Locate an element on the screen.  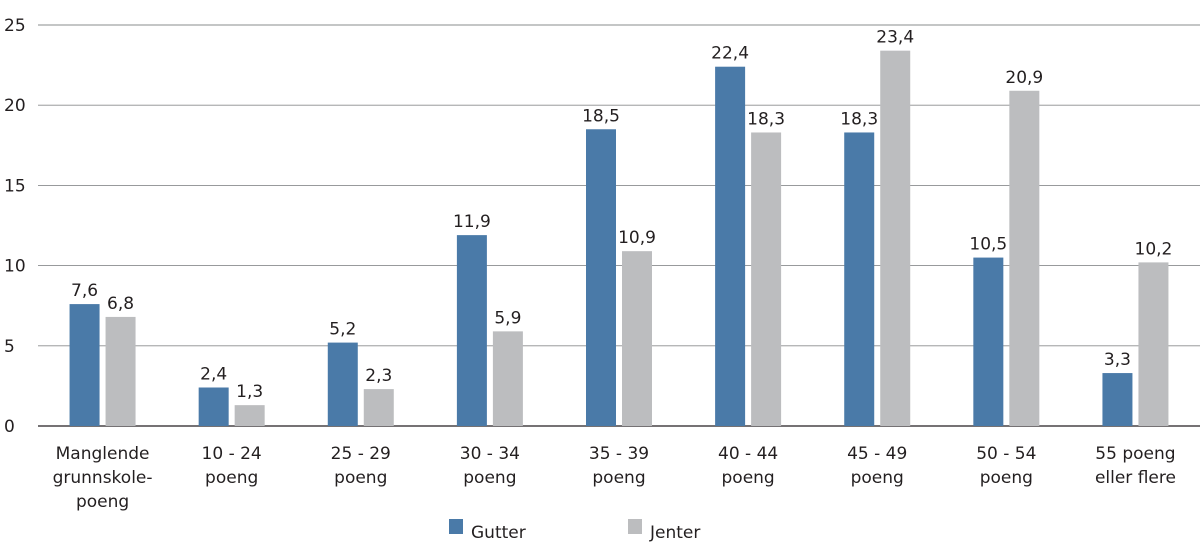
data-label: 10,2 is located at coordinates (1154, 249).